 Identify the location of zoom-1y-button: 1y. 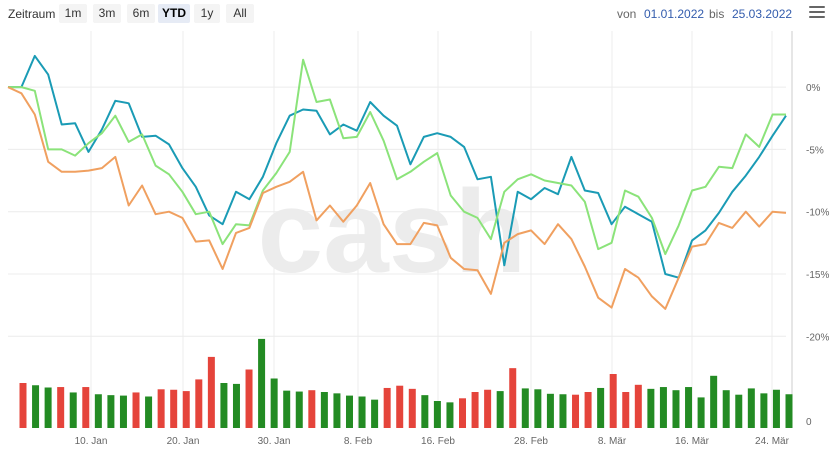
(207, 13).